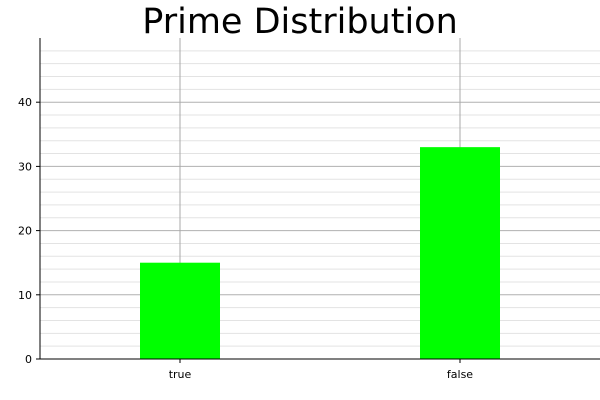 This screenshot has height=400, width=600. I want to click on x-axis-ticks: true false, so click(321, 370).